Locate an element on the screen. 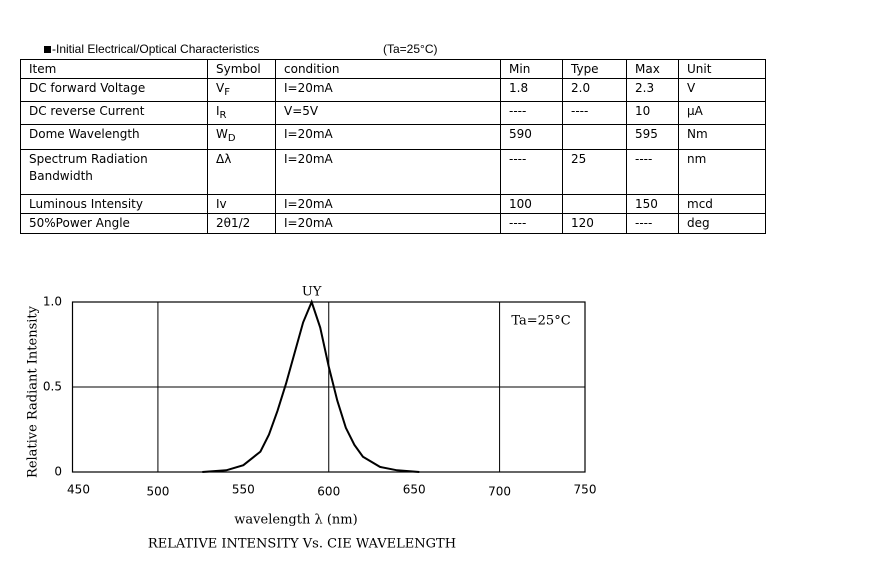 The height and width of the screenshot is (579, 880). table-row: DC reverse Current IR V=5V ---- ---- 10 μA is located at coordinates (393, 113).